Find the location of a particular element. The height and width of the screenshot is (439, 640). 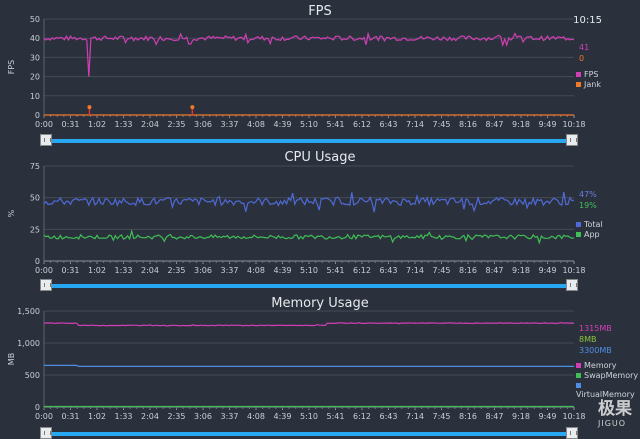

series-line-app is located at coordinates (309, 236).